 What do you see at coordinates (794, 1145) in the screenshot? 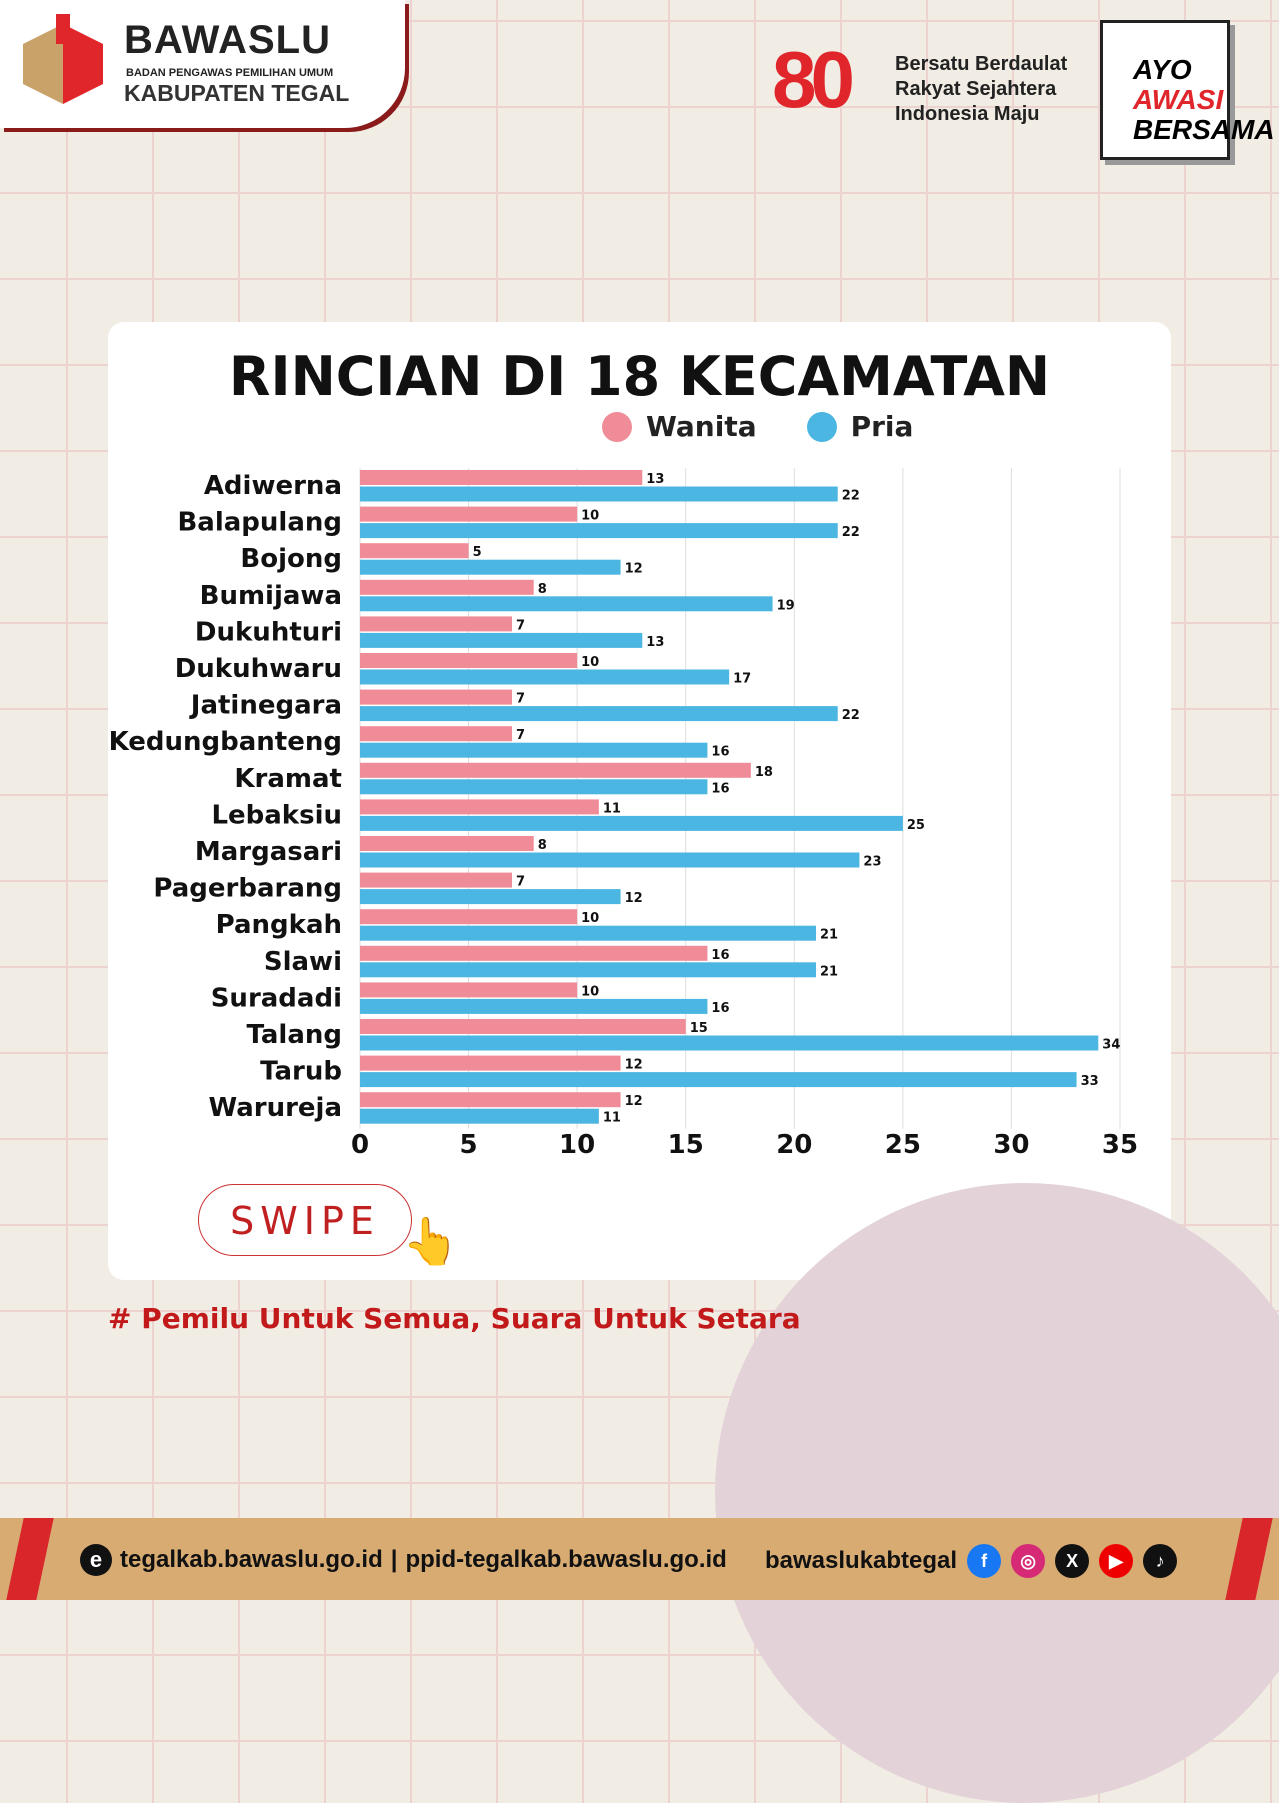
I see `x-tick-label: 20` at bounding box center [794, 1145].